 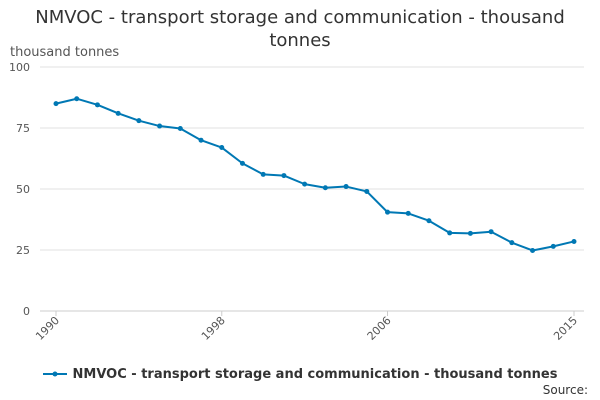 I want to click on x-tick-label: 2015, so click(x=565, y=328).